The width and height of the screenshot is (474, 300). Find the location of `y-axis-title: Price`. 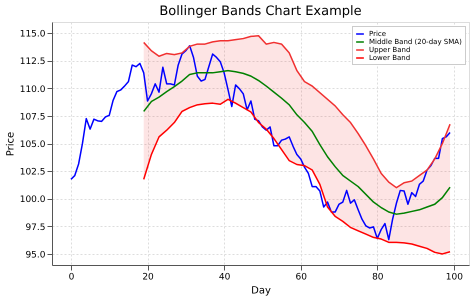

y-axis-title: Price is located at coordinates (11, 144).